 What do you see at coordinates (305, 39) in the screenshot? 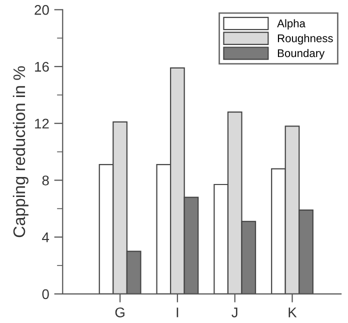
I see `legend-label: Roughness` at bounding box center [305, 39].